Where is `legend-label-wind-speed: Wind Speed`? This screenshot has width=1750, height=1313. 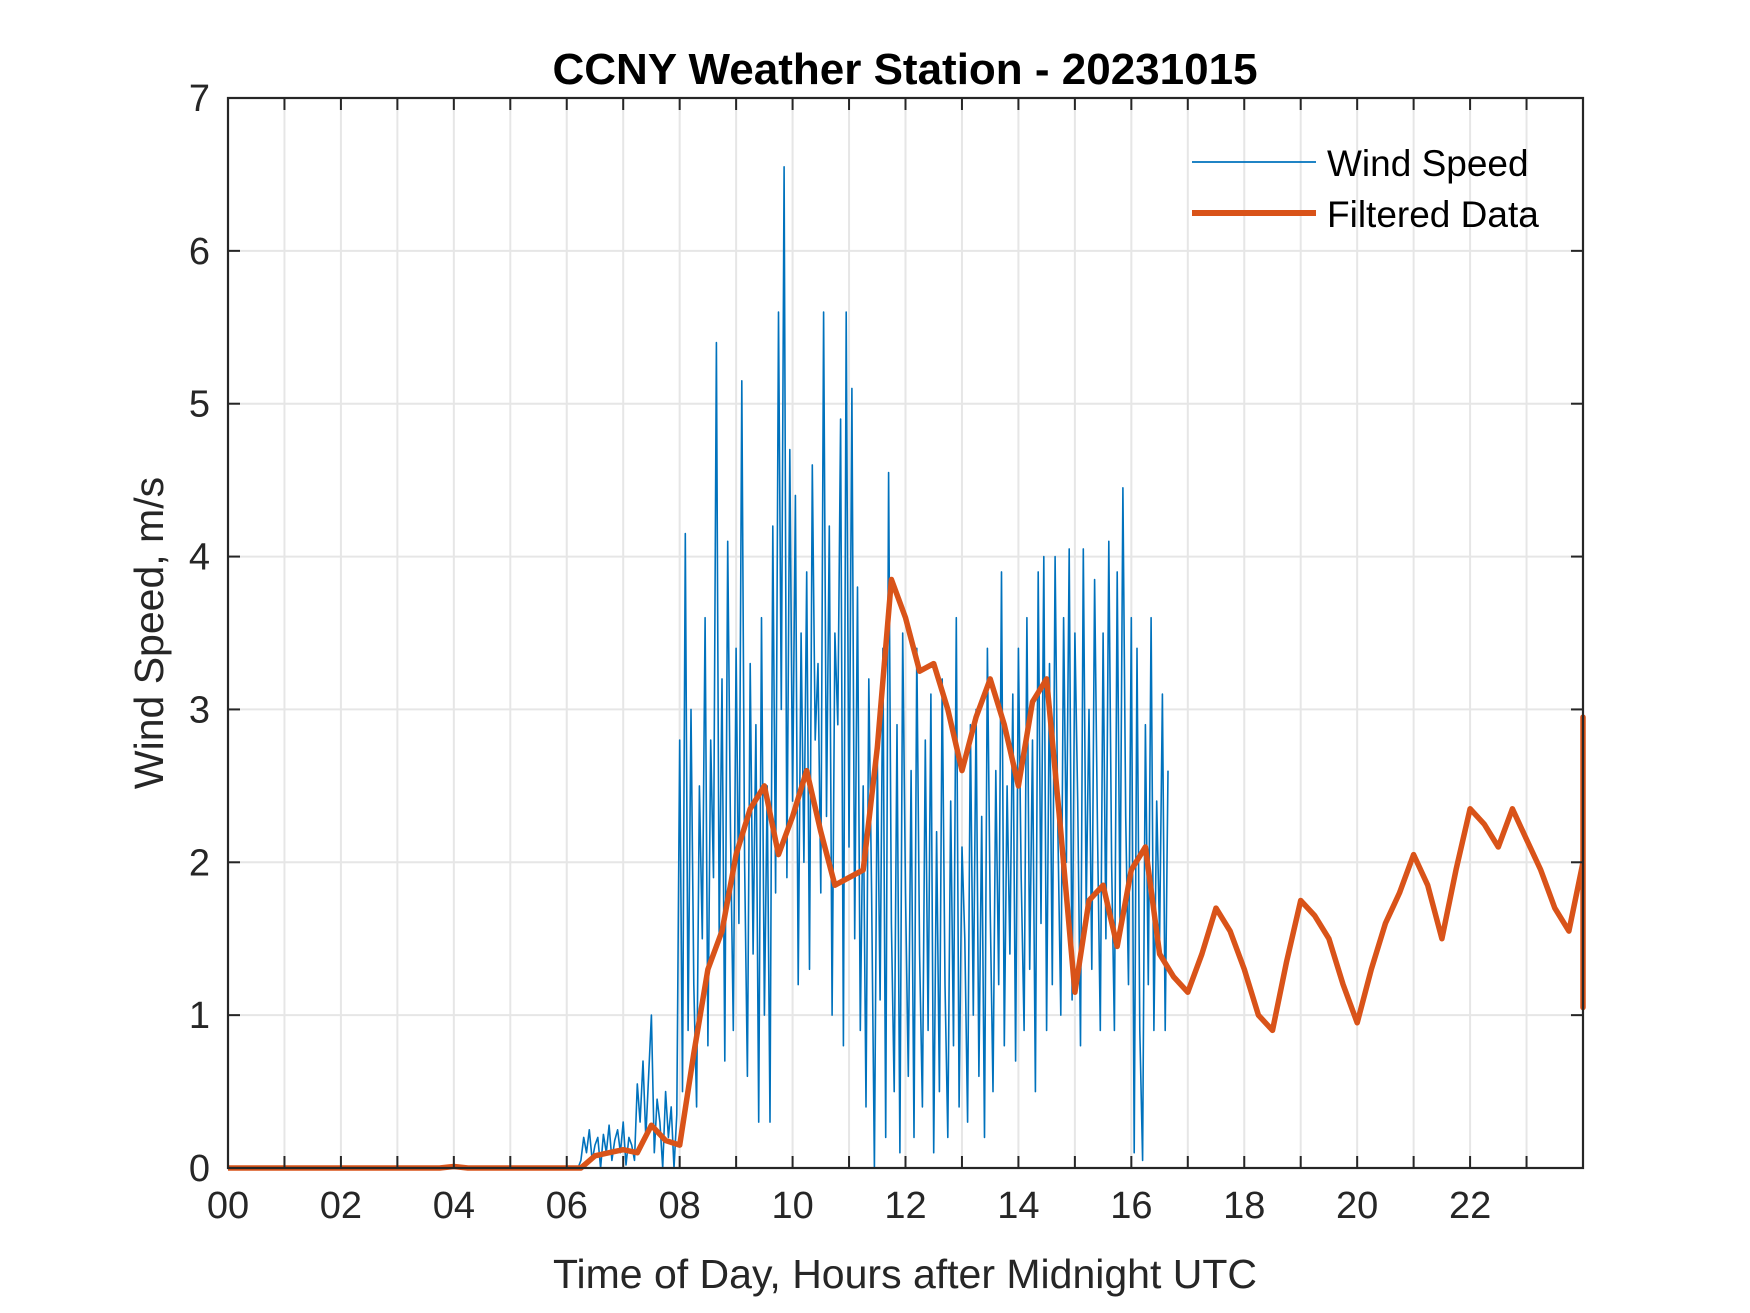 legend-label-wind-speed: Wind Speed is located at coordinates (1428, 163).